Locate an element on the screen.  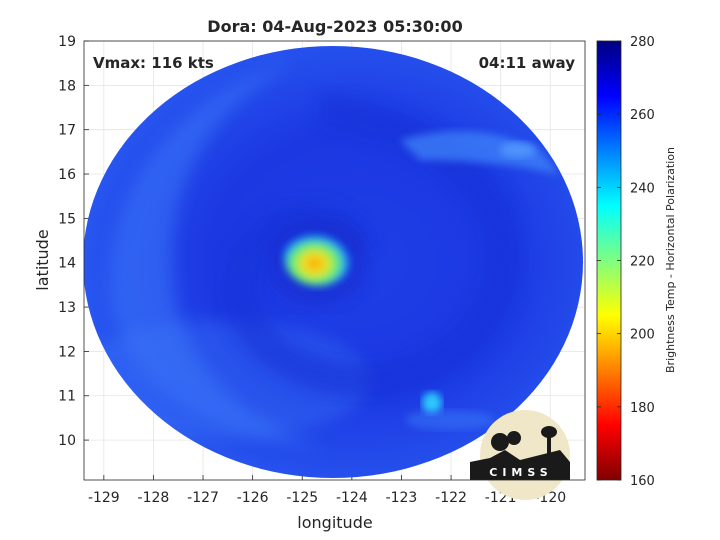
x-tick-label: -122 is located at coordinates (451, 498).